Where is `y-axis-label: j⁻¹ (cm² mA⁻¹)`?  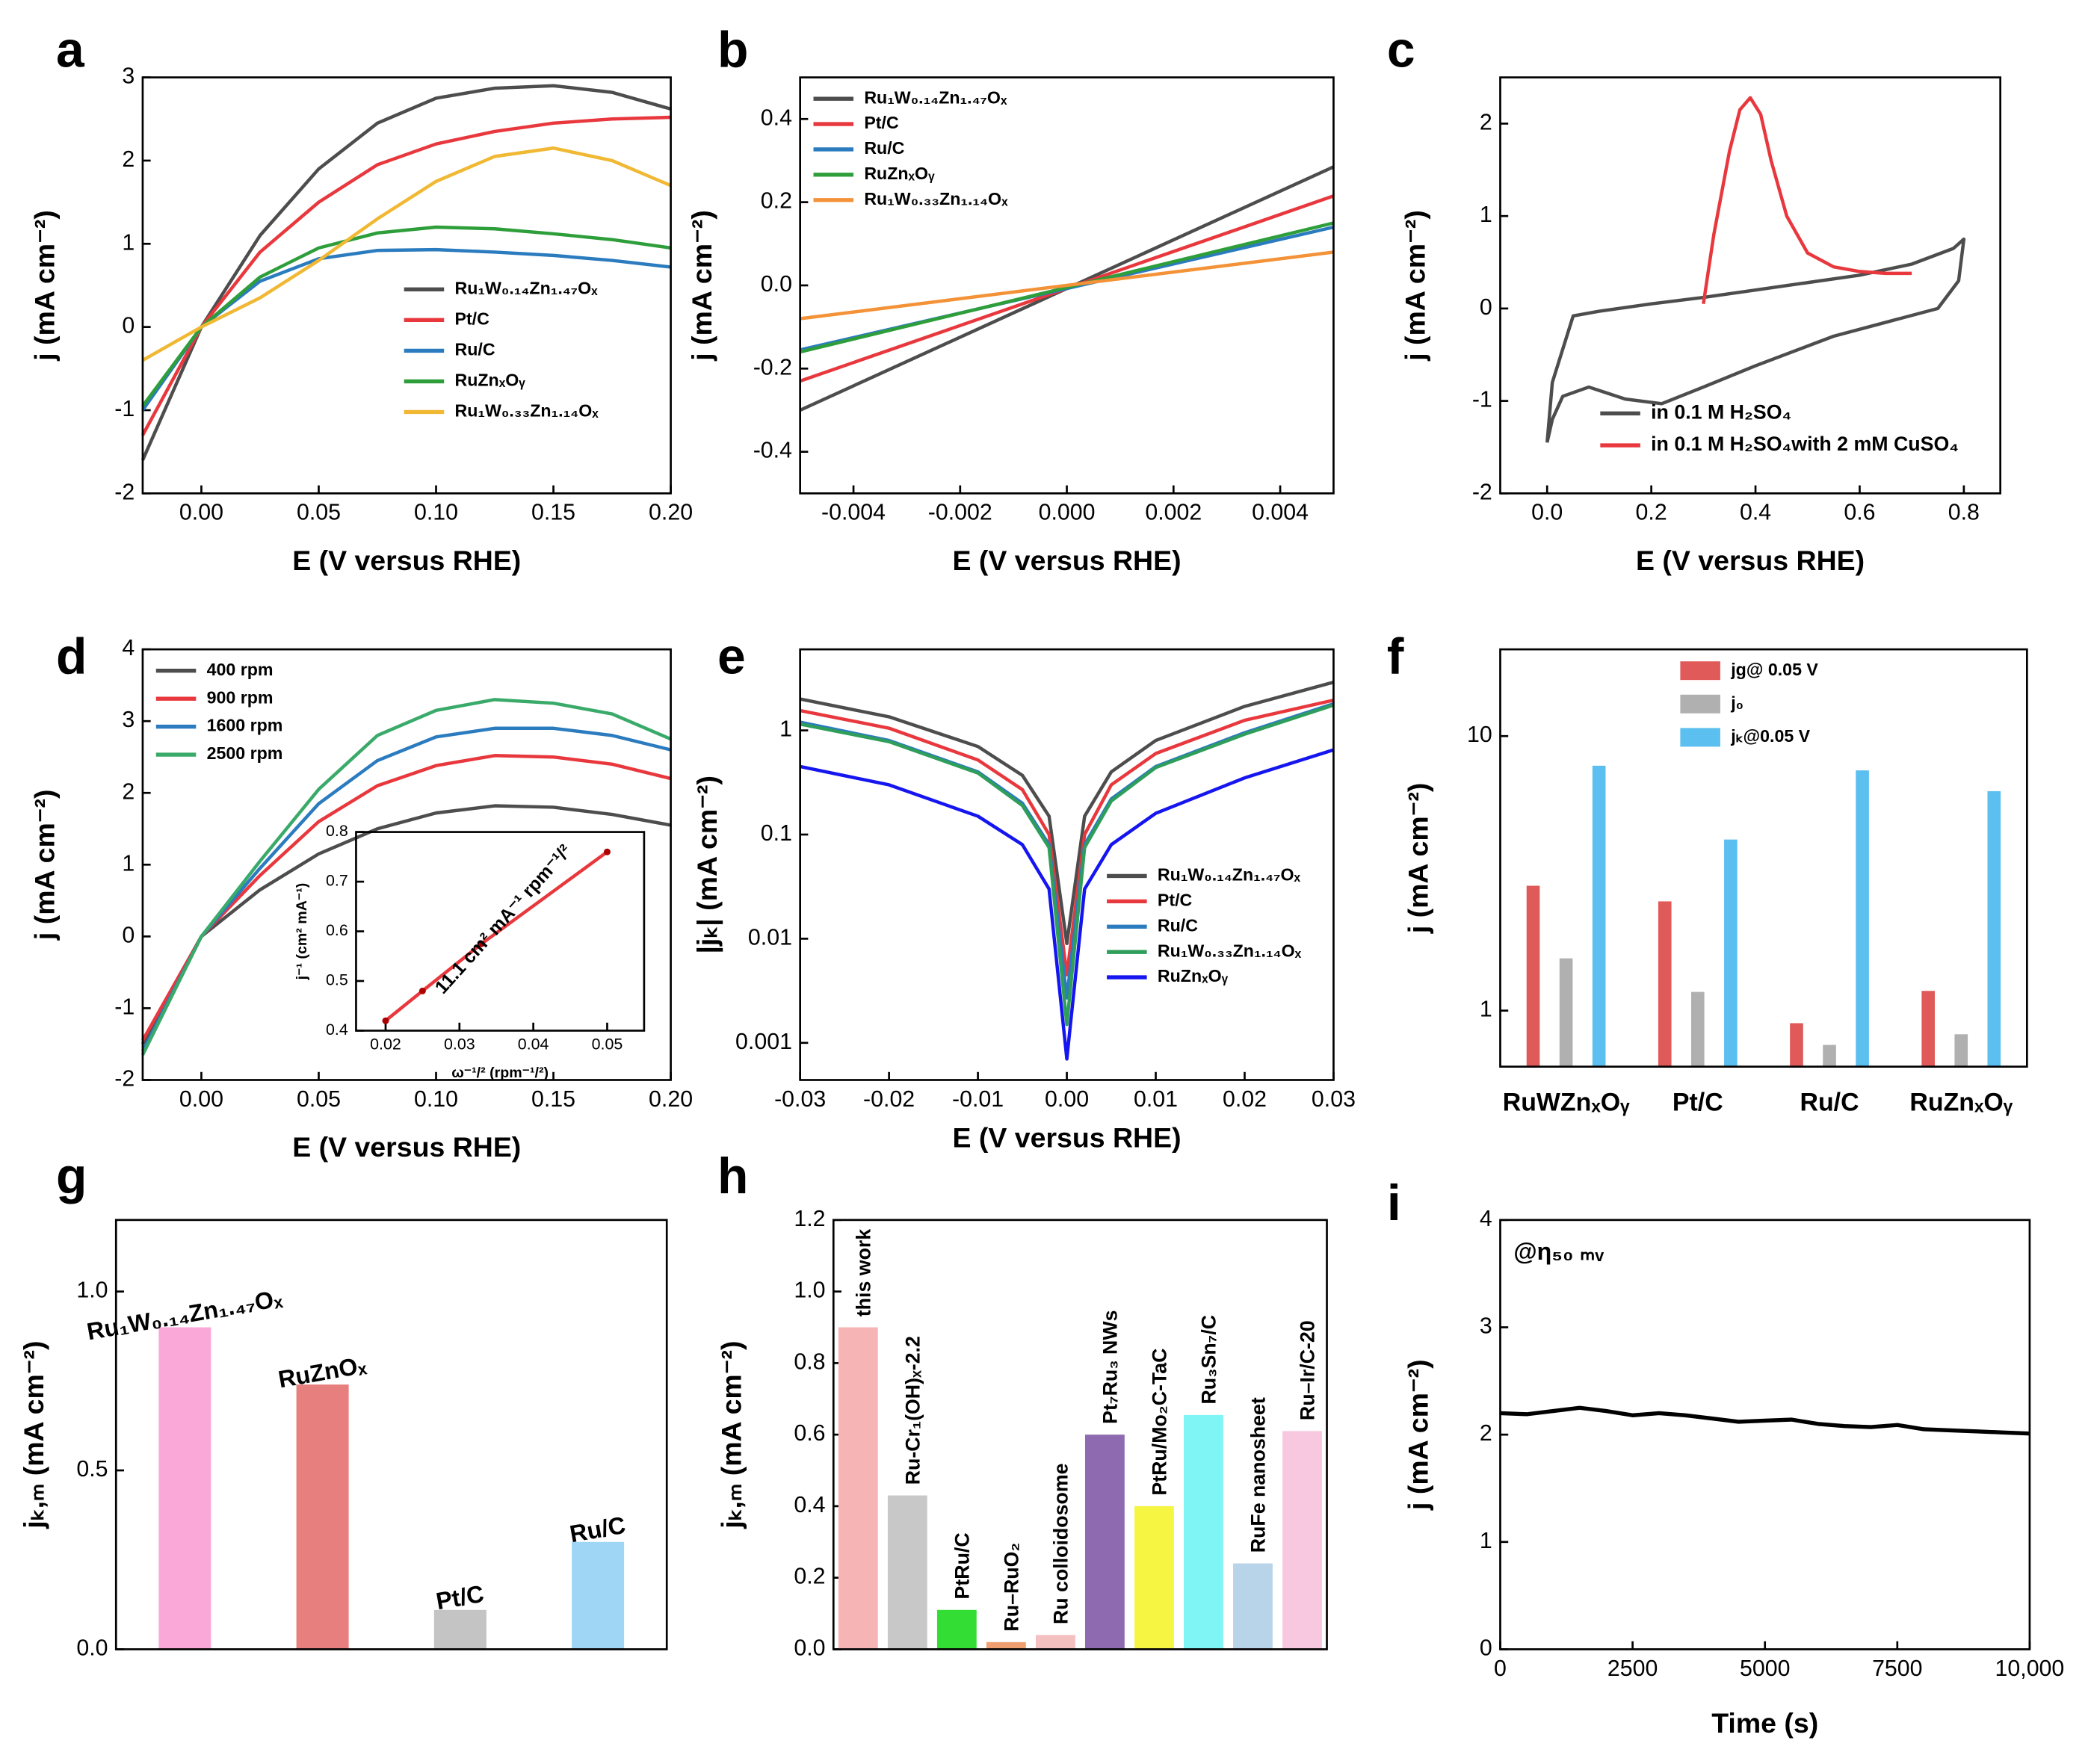
y-axis-label: j⁻¹ (cm² mA⁻¹) is located at coordinates (302, 932).